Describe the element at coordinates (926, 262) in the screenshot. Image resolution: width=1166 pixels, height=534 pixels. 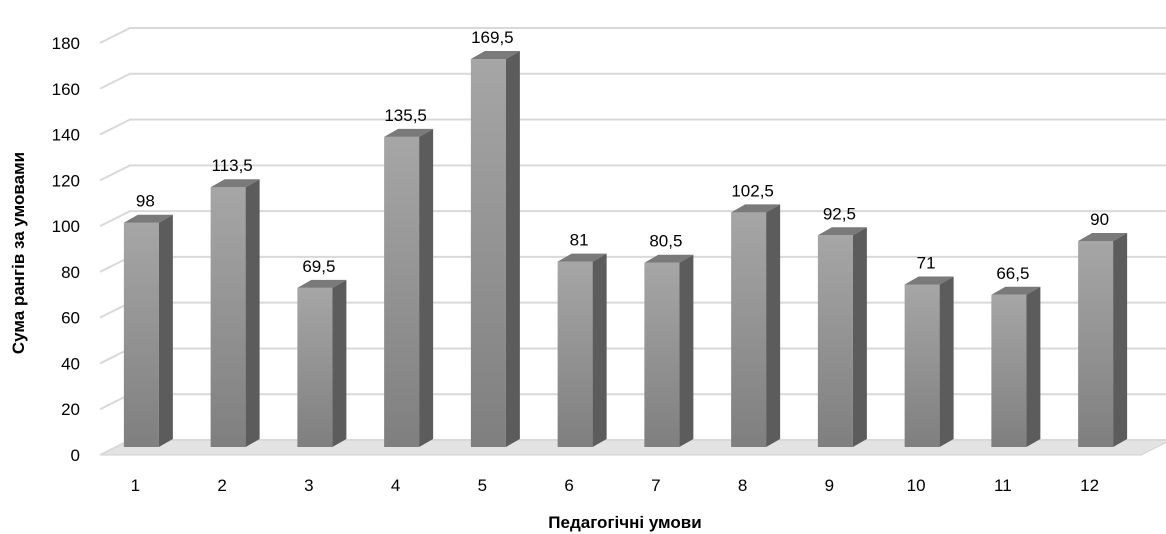
I see `data-label: 71` at that location.